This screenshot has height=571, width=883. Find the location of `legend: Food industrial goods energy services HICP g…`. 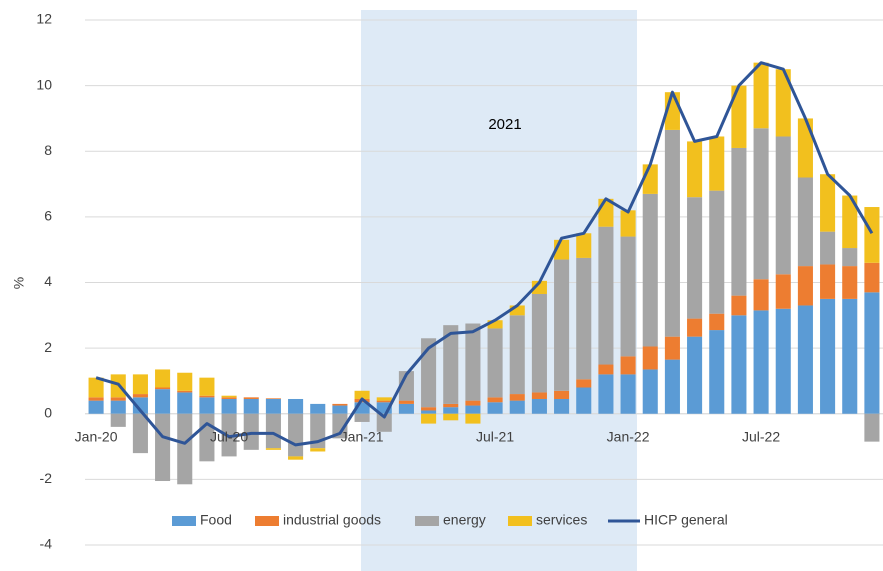

legend: Food industrial goods energy services HICP g… is located at coordinates (450, 520).